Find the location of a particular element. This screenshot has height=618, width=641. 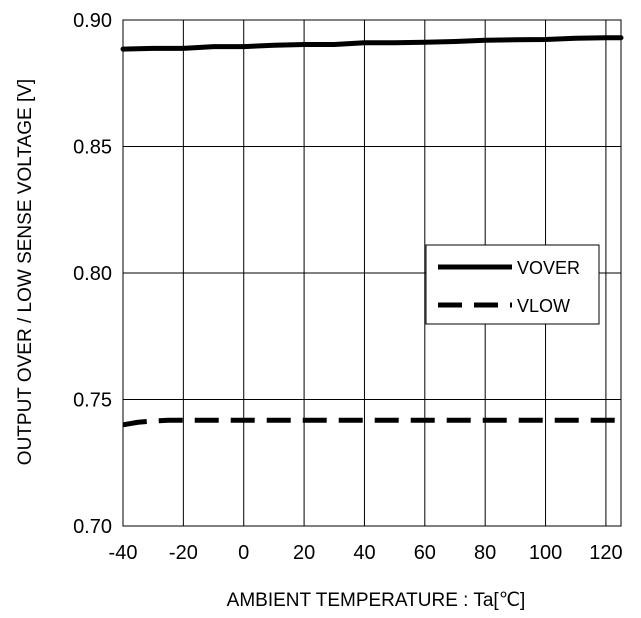

x-tick-label: 40 is located at coordinates (364, 553).